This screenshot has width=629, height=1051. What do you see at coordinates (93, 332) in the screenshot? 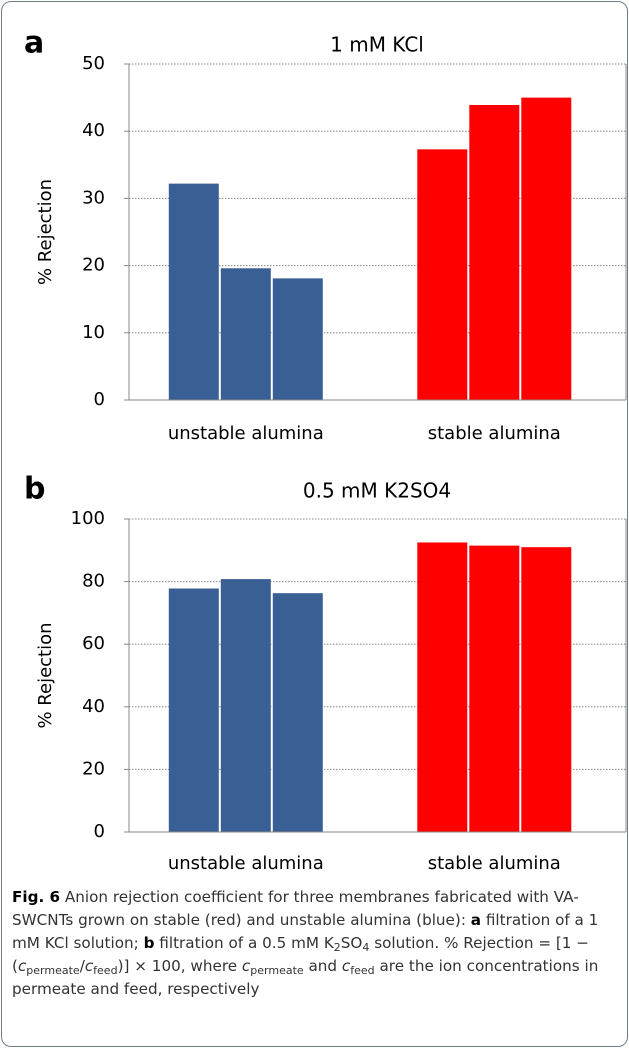
I see `y-tick-label: 10` at bounding box center [93, 332].